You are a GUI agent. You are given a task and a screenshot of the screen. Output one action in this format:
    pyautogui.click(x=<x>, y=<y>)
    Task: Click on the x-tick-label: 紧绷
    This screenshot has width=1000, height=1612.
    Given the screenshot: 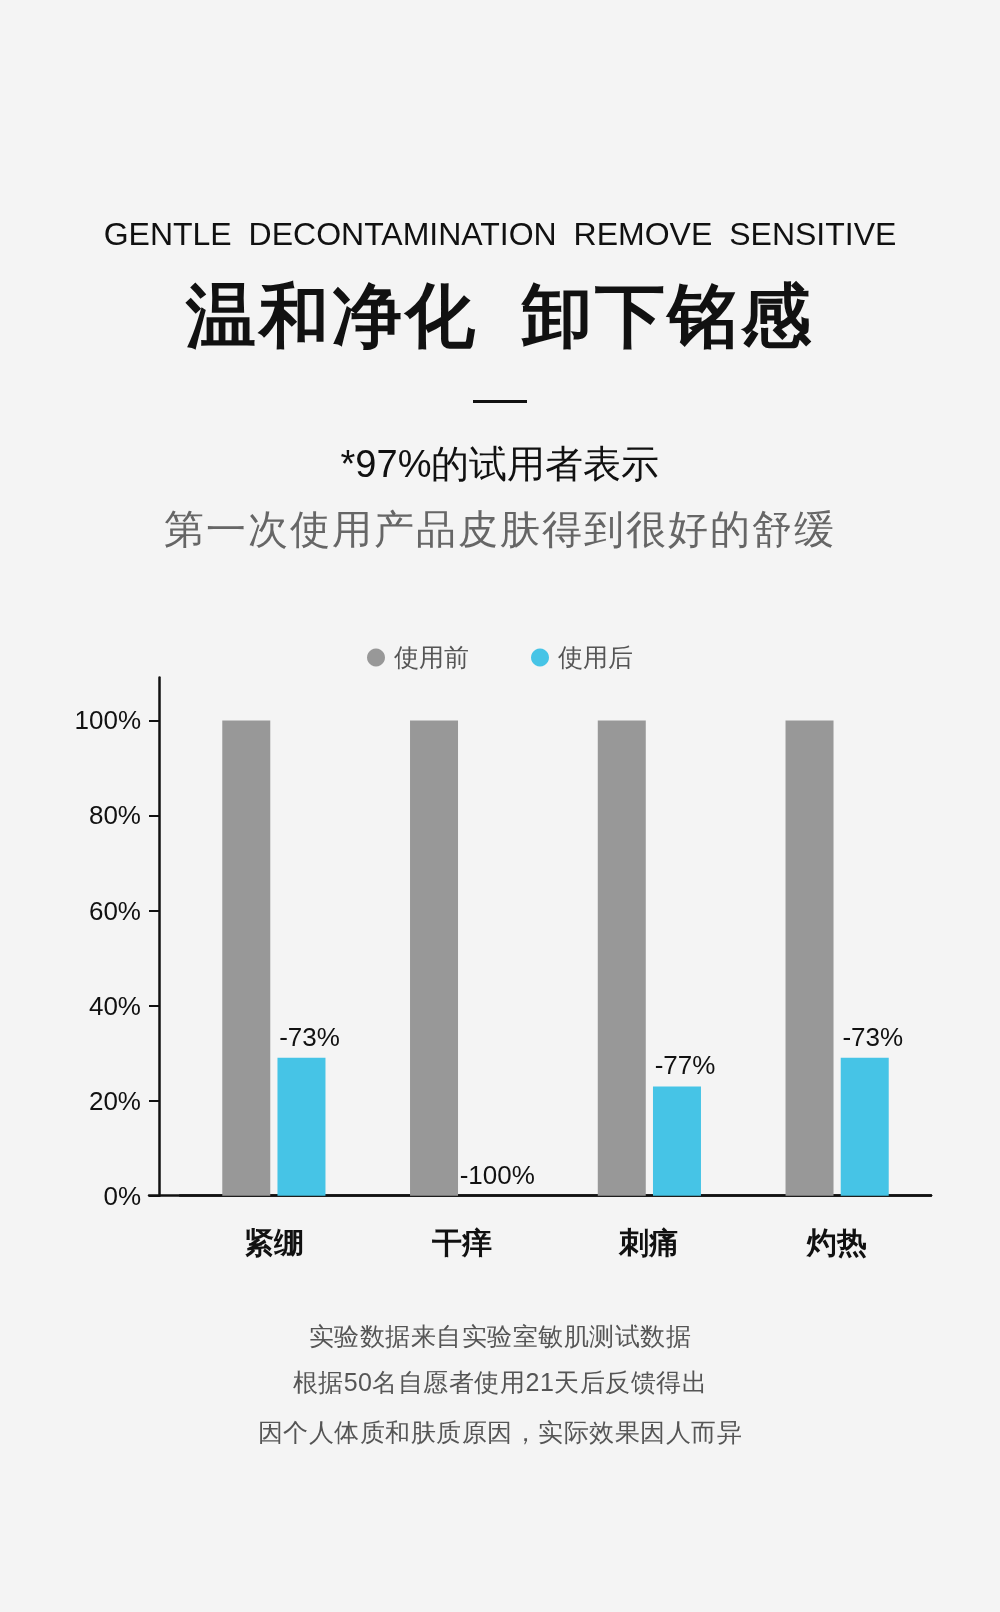 What is the action you would take?
    pyautogui.click(x=273, y=1243)
    